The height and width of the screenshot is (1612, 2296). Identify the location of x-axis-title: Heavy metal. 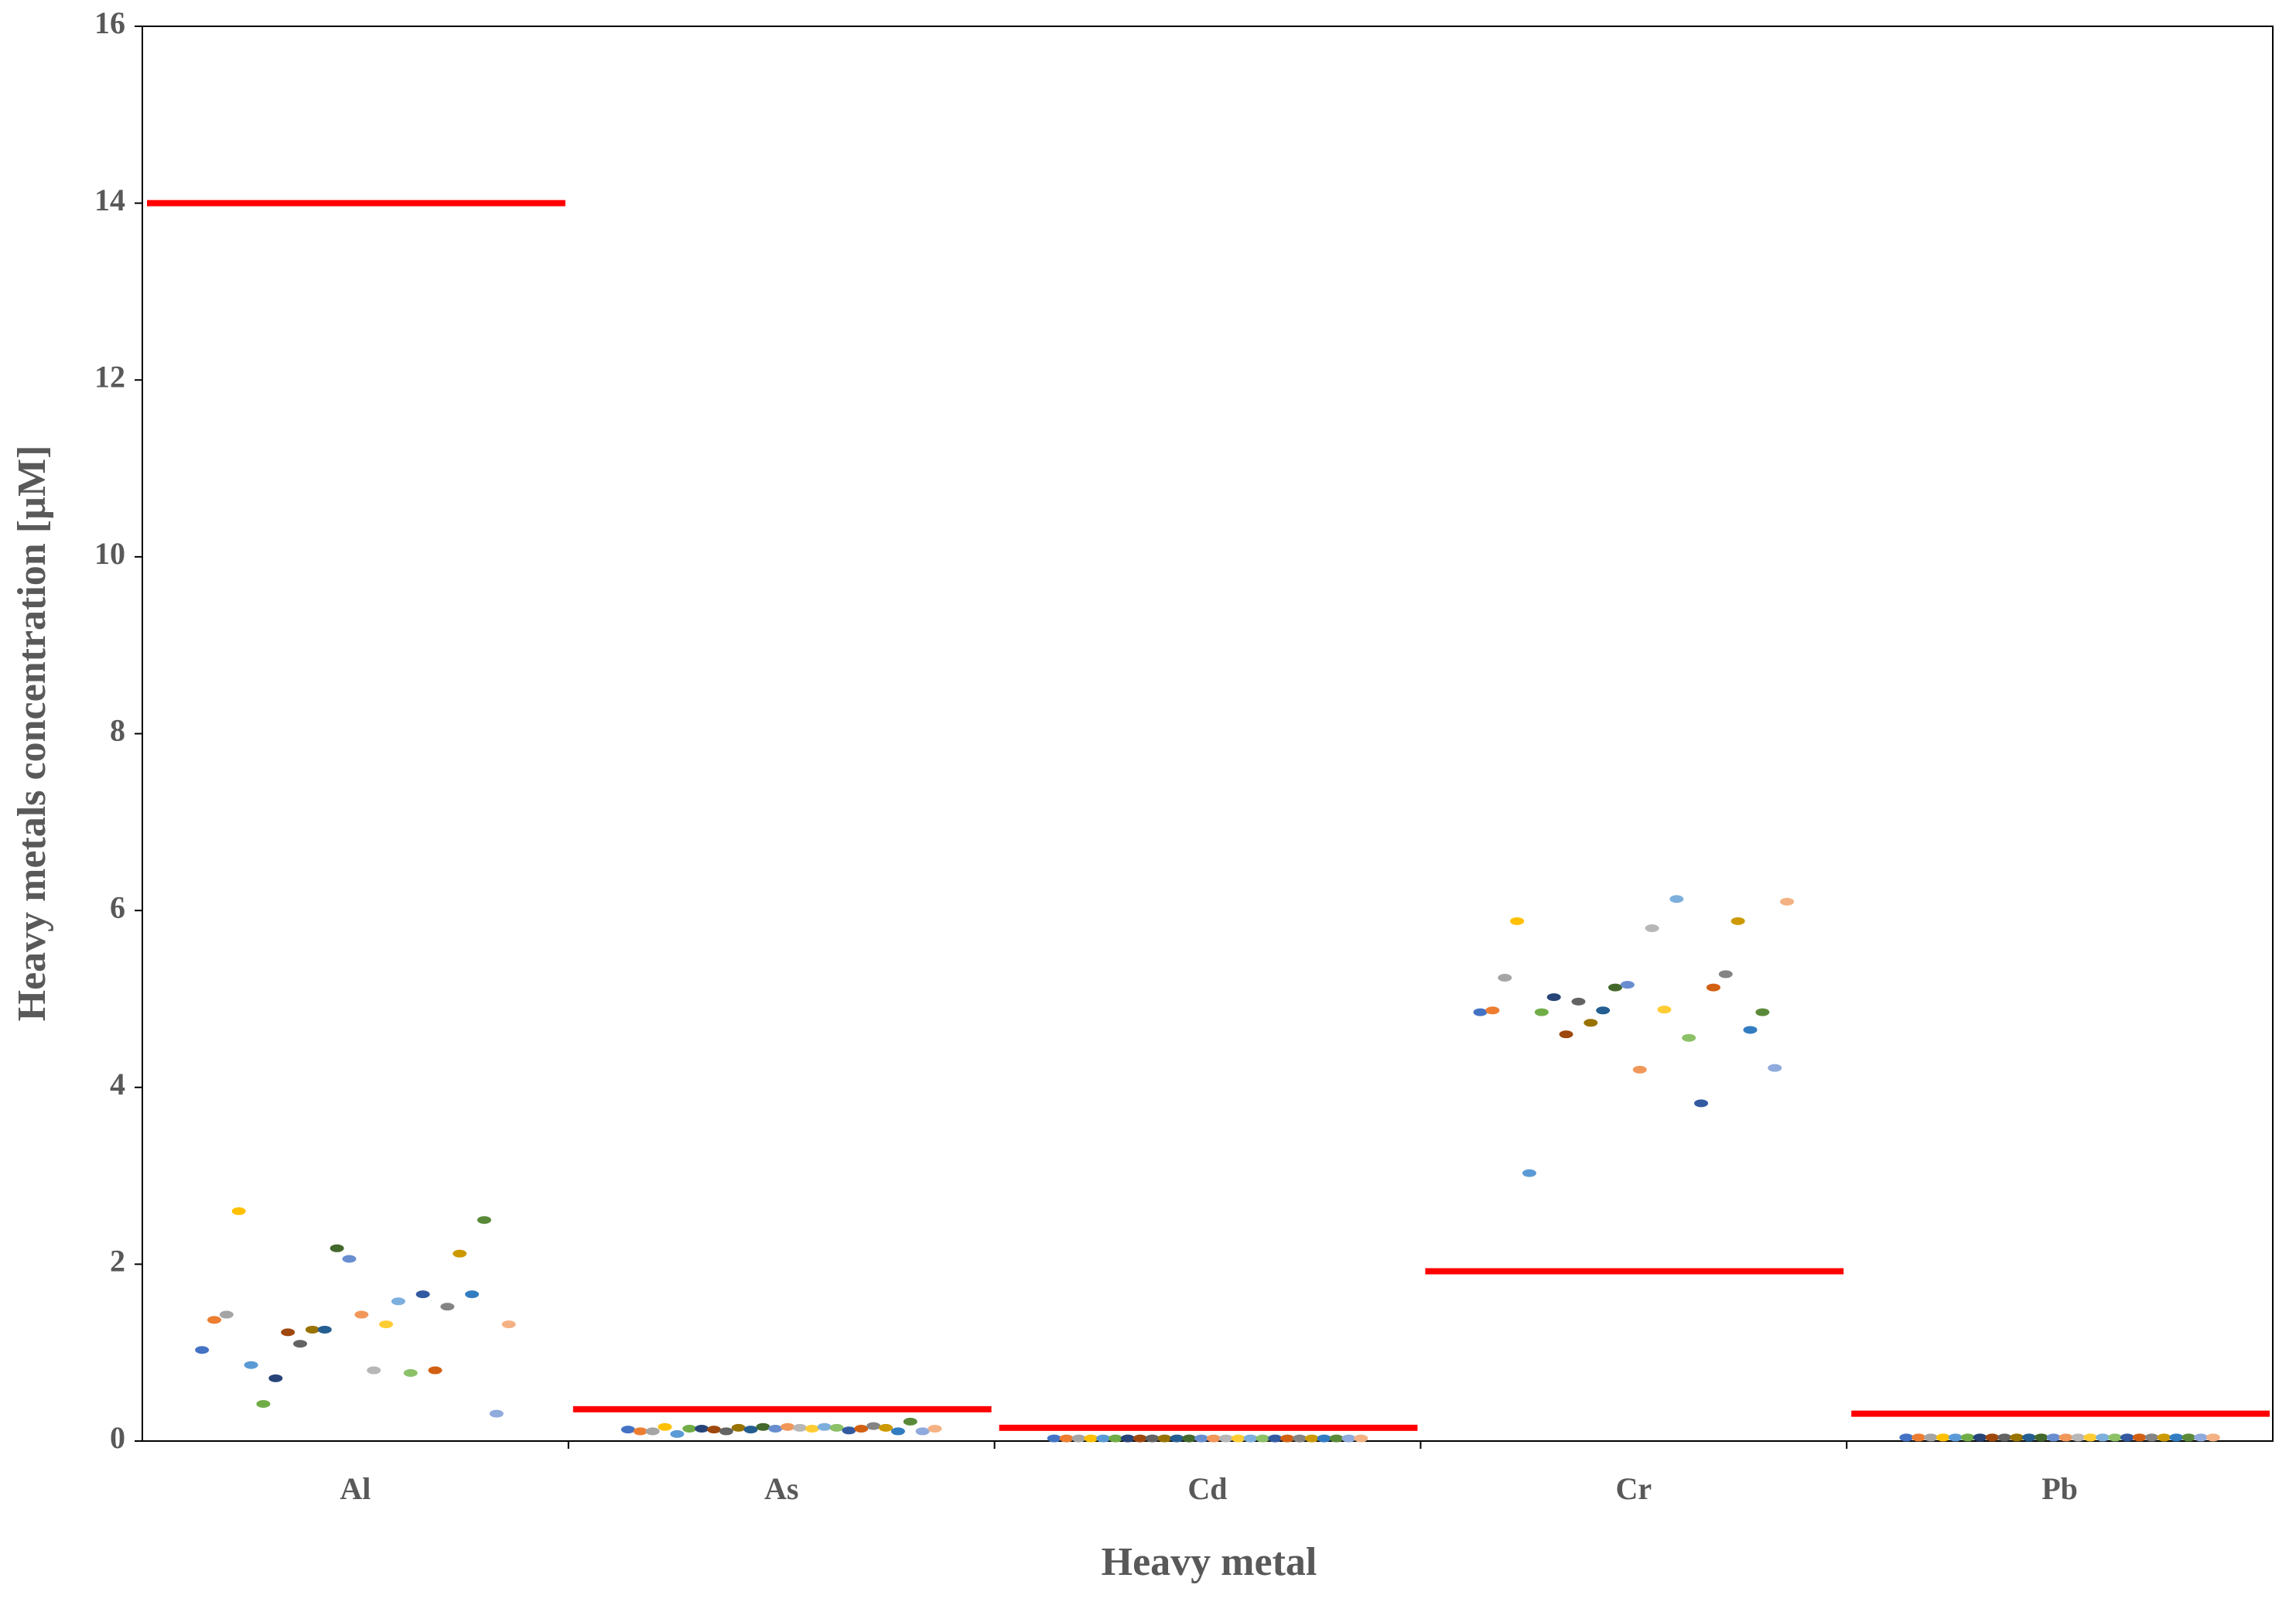
(1209, 1562).